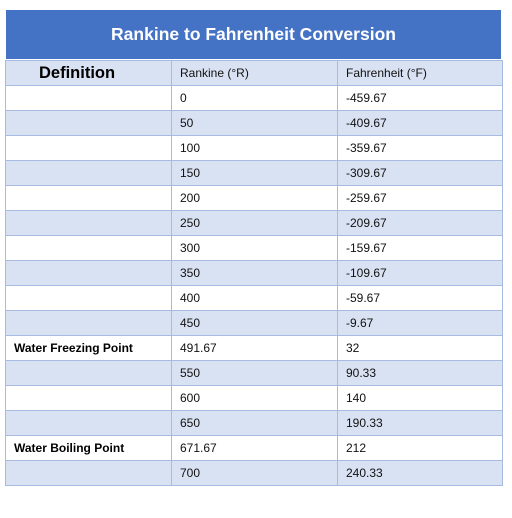 This screenshot has width=512, height=518. Describe the element at coordinates (420, 373) in the screenshot. I see `fahrenheit-cell: 90.33` at that location.